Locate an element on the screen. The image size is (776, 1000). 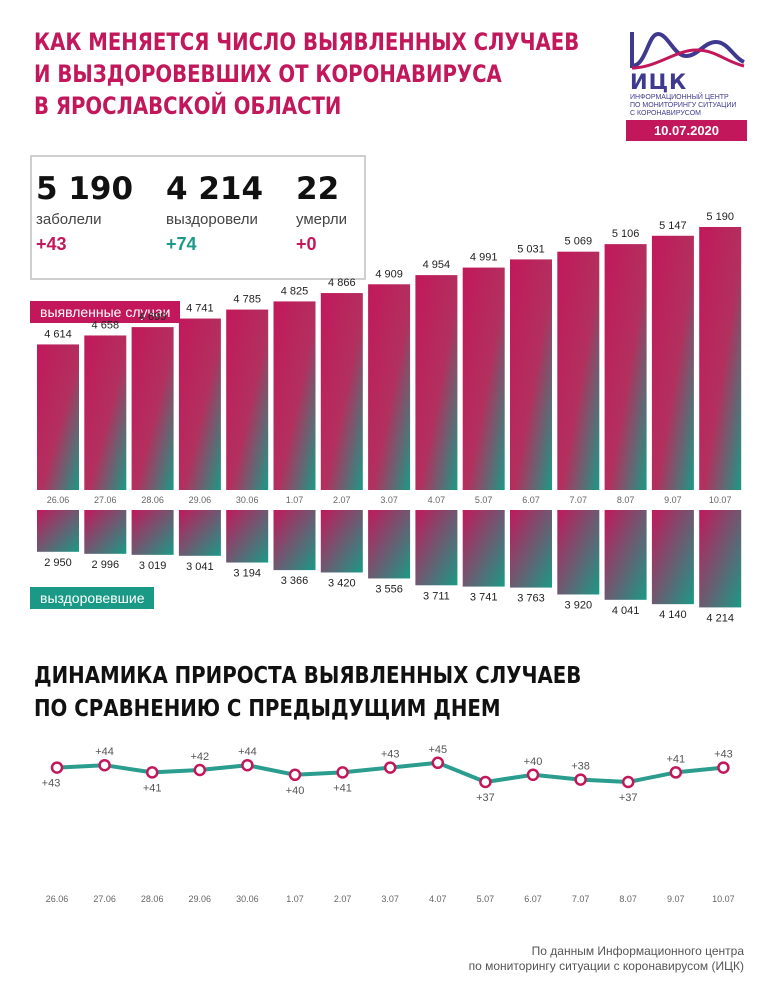
date-tick-label: 7.07 is located at coordinates (579, 500).